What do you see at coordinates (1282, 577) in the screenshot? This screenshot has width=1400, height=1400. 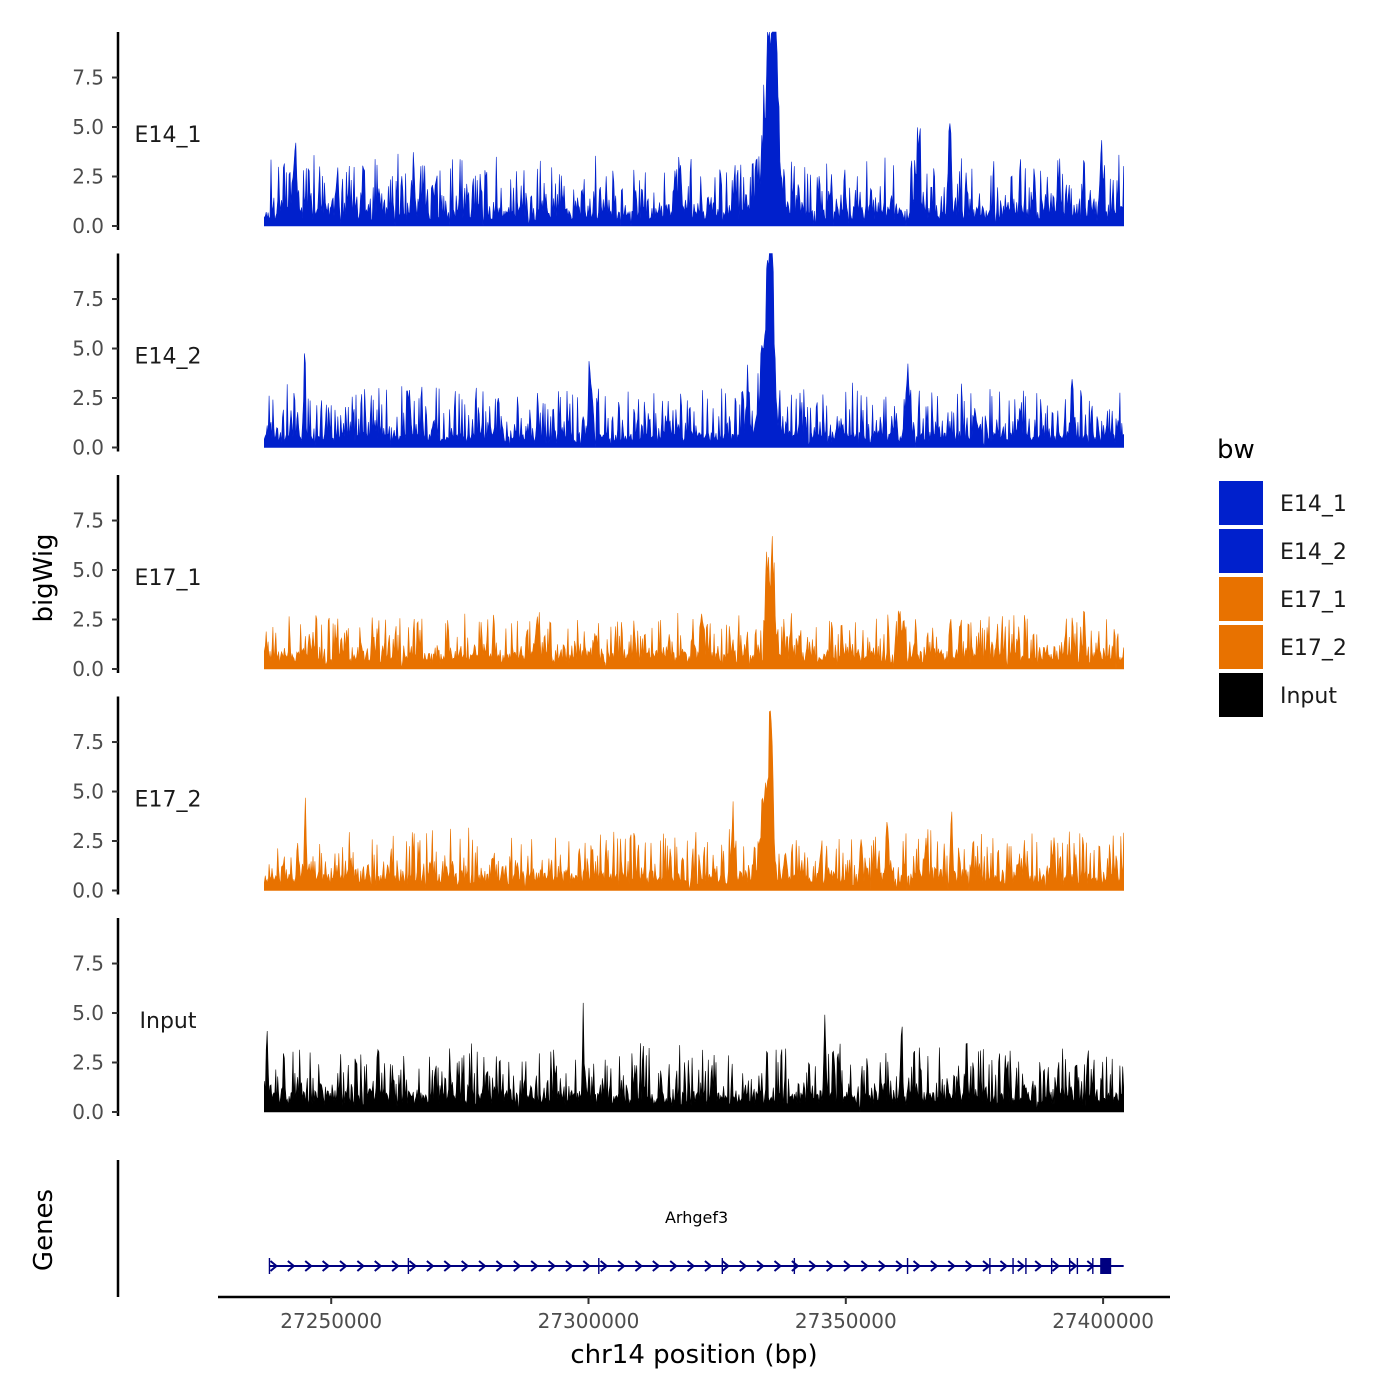 I see `legend: bw E14_1 E14_2 E17_1 E17_2 Input` at bounding box center [1282, 577].